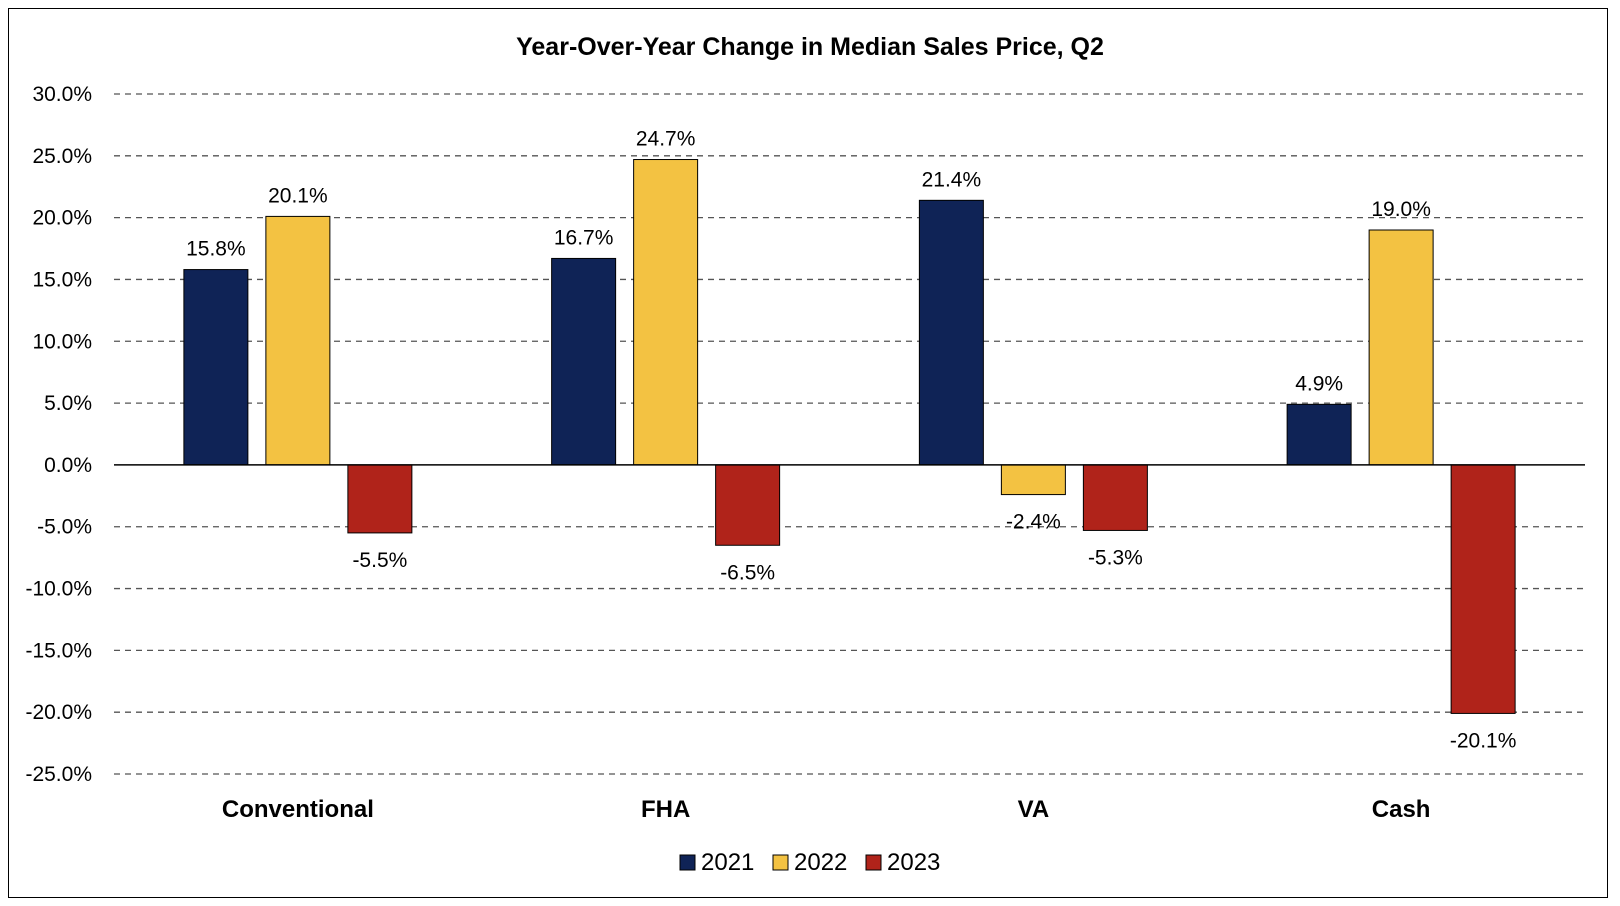 This screenshot has height=906, width=1620. What do you see at coordinates (1034, 809) in the screenshot?
I see `category-label: VA` at bounding box center [1034, 809].